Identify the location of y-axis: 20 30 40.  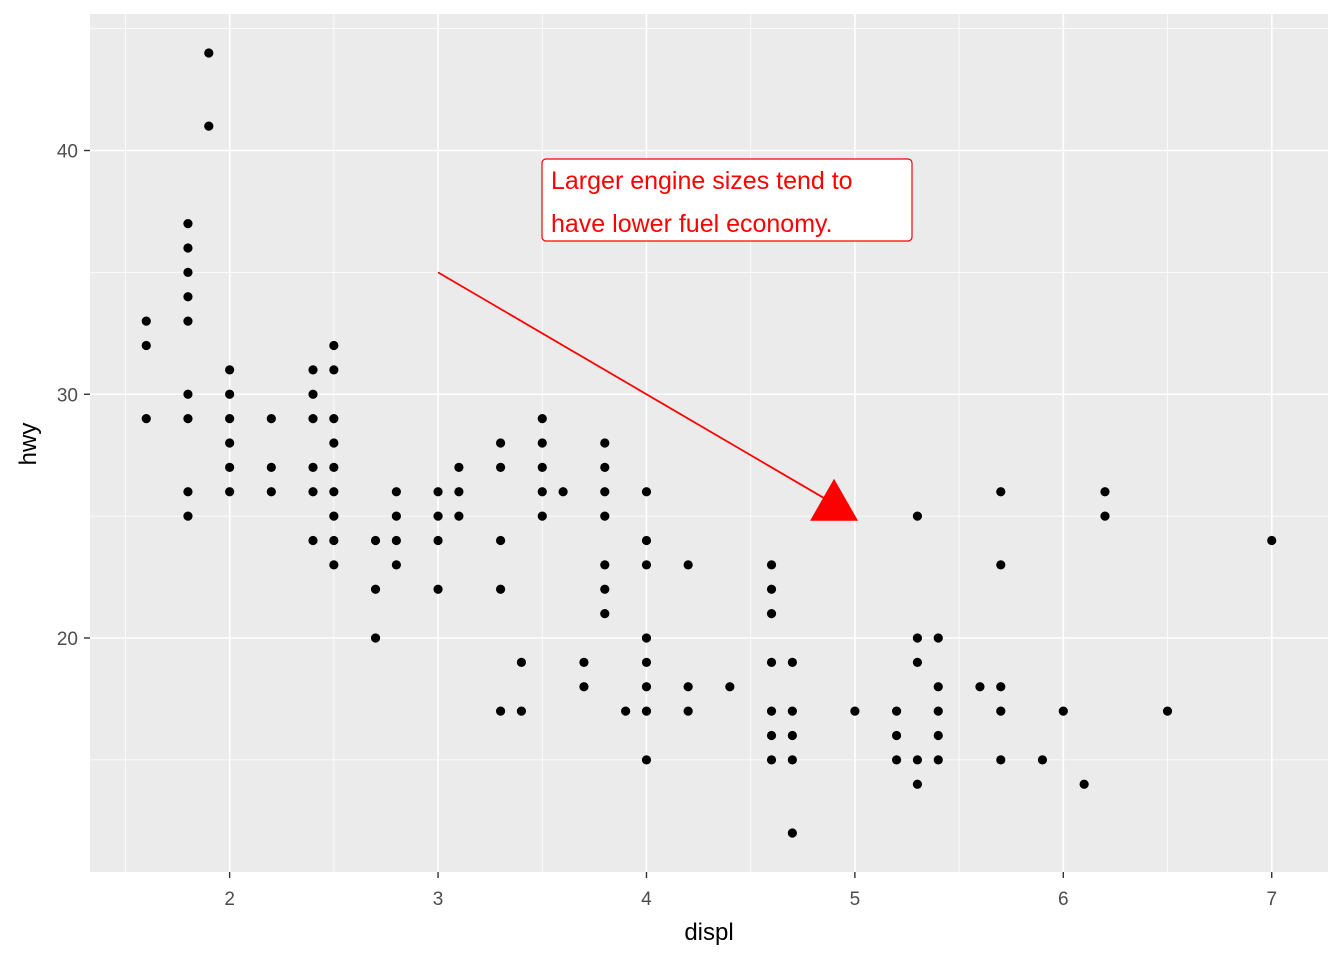
(73, 396).